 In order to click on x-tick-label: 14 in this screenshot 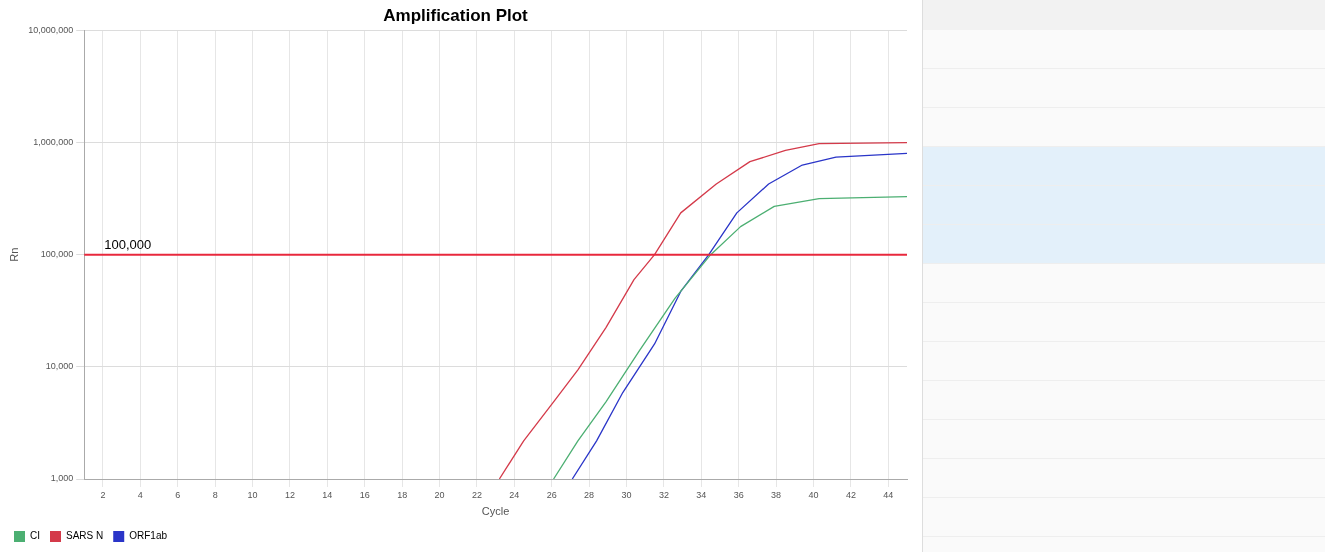, I will do `click(327, 494)`.